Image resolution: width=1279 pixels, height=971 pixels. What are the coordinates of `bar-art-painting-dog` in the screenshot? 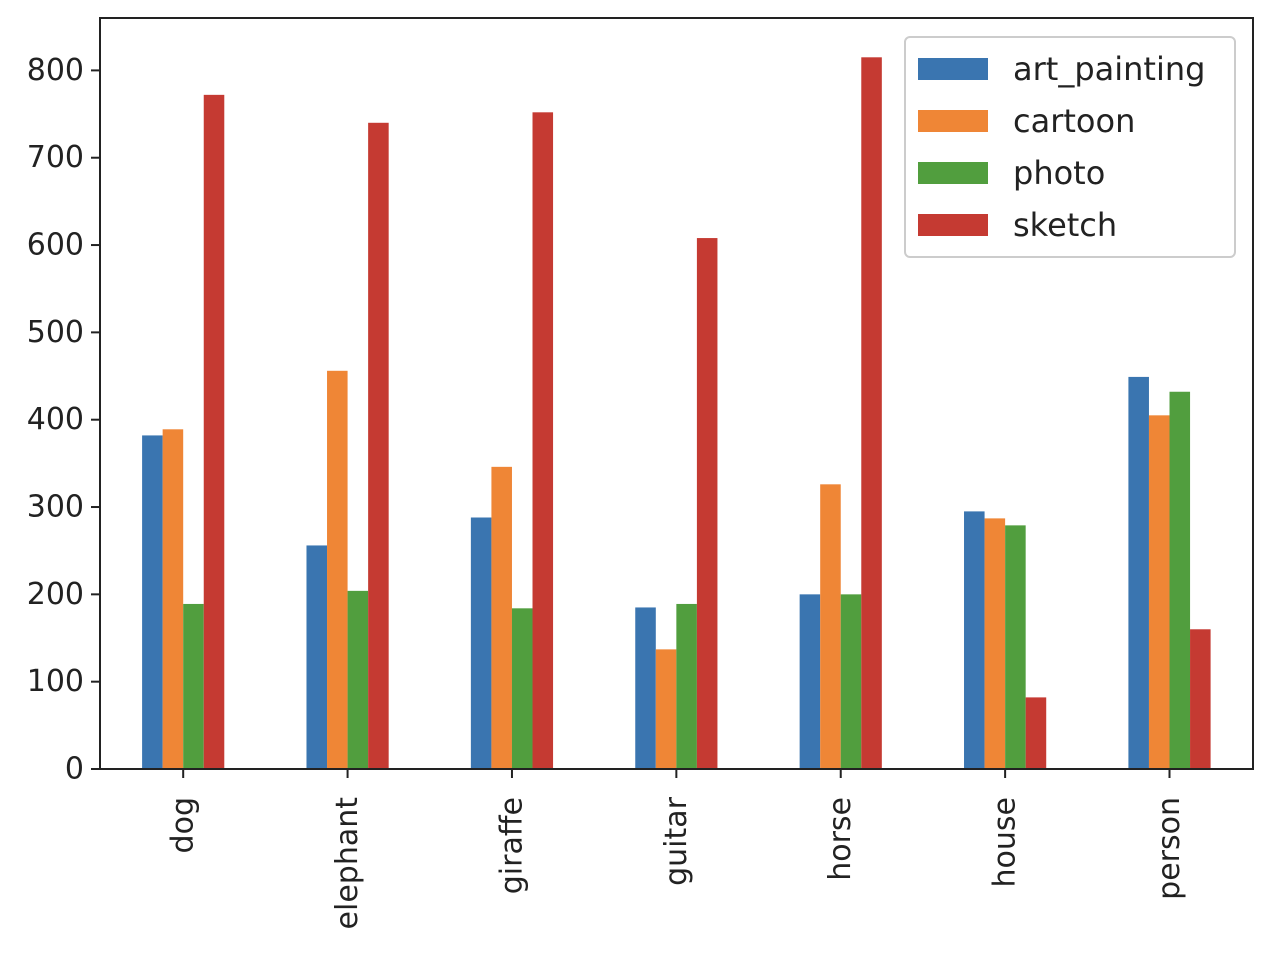 It's located at (152, 602).